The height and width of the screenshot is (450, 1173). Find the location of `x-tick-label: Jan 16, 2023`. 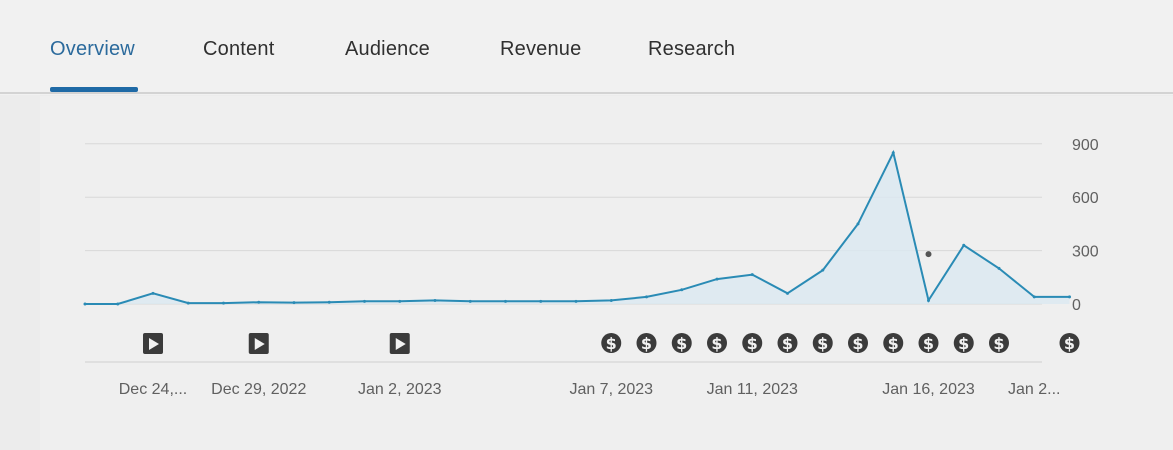

x-tick-label: Jan 16, 2023 is located at coordinates (928, 389).